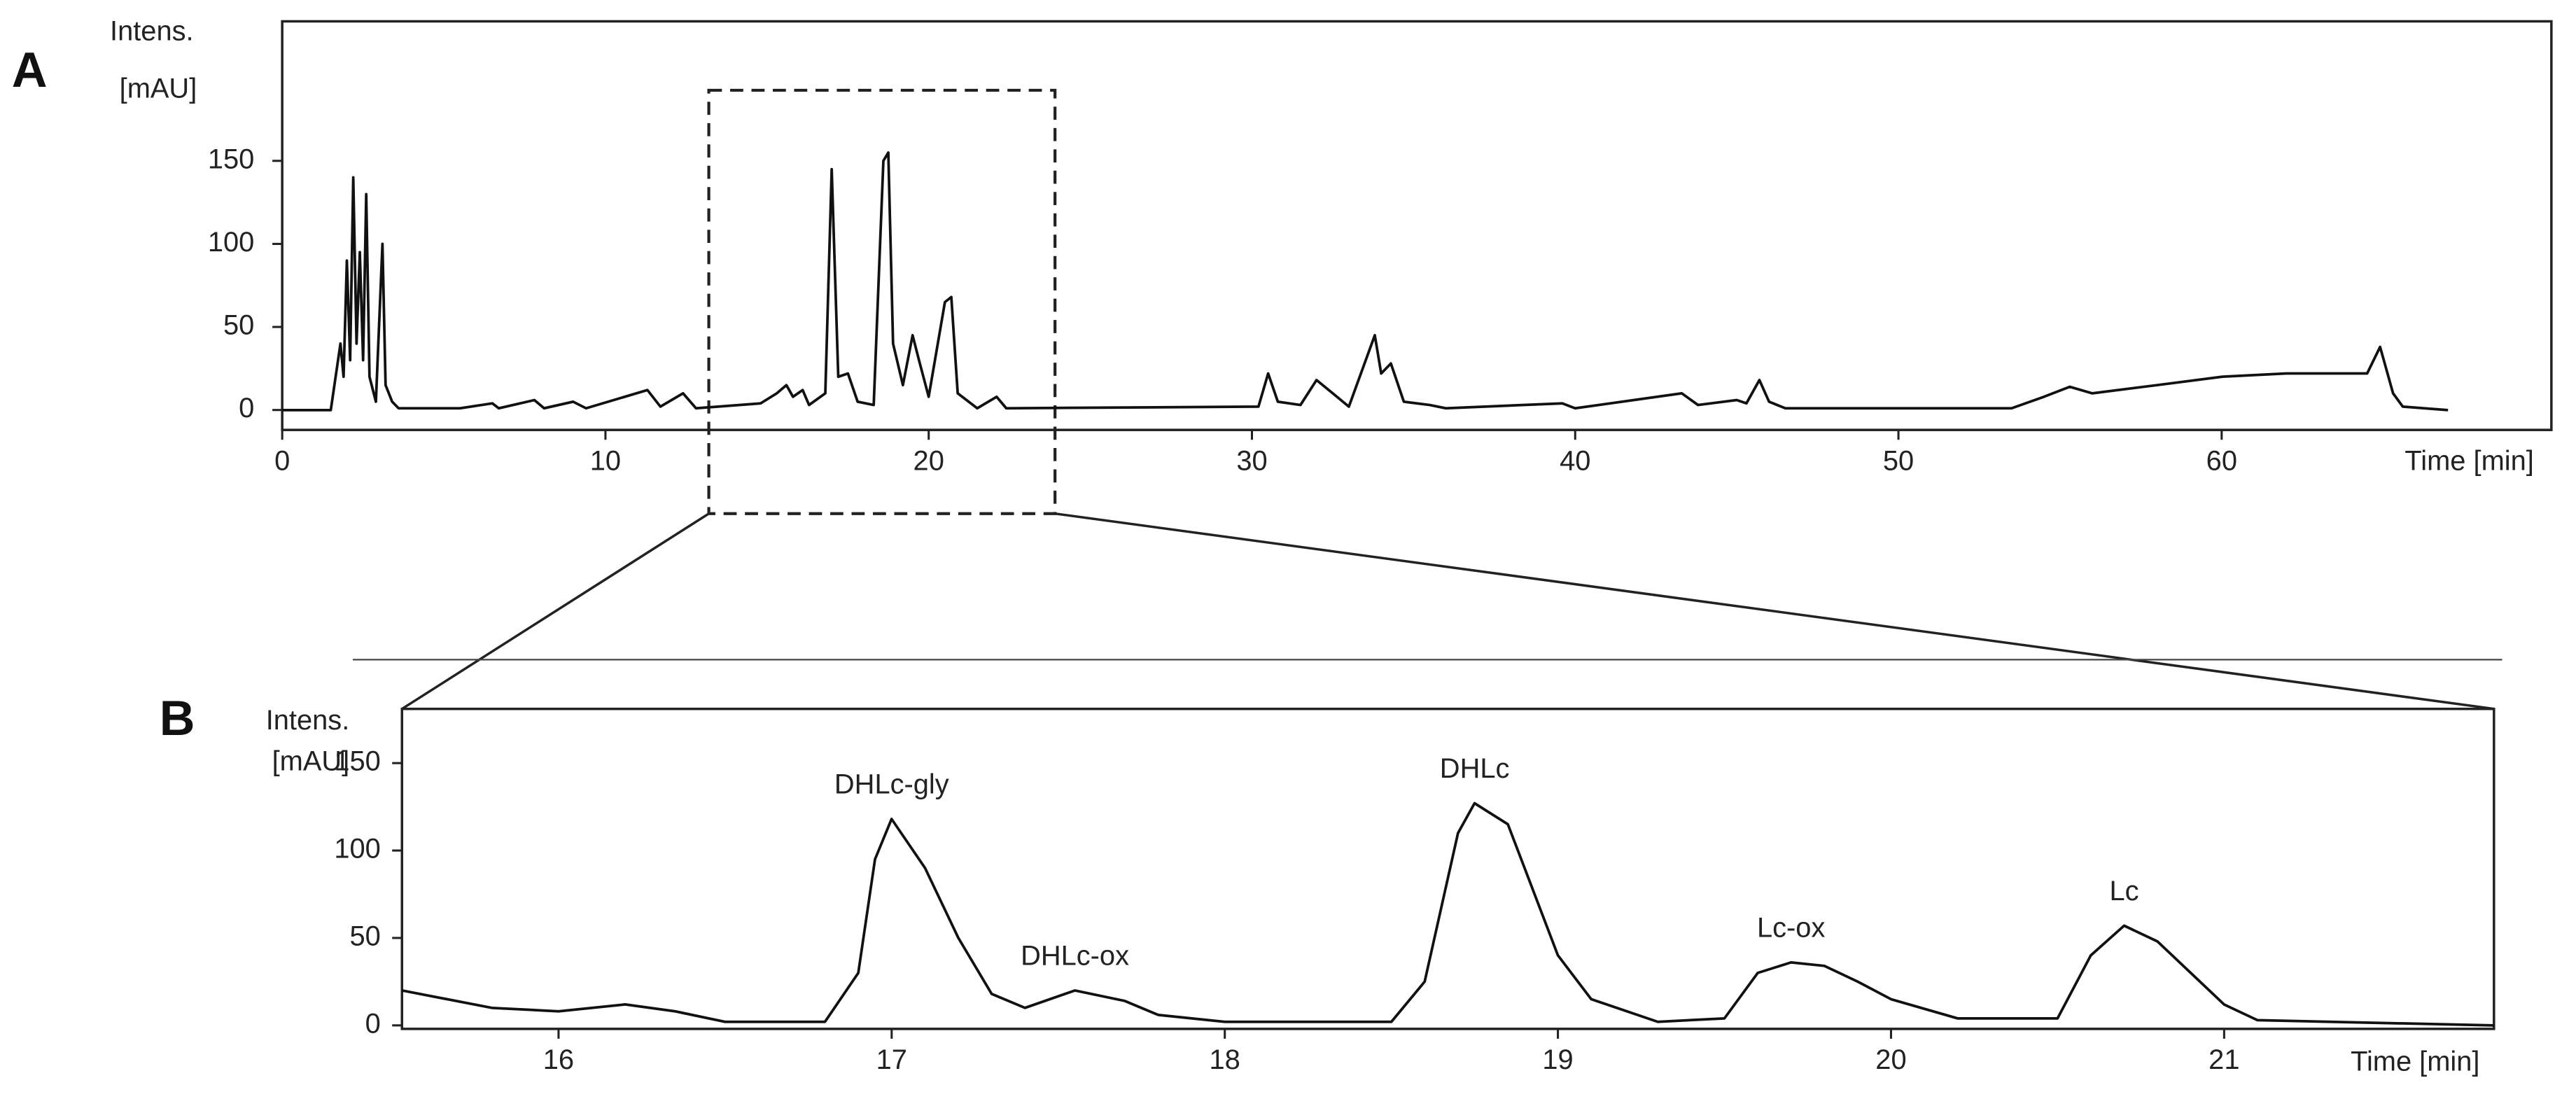 This screenshot has width=2576, height=1106. I want to click on x-tick-label: 17, so click(891, 1059).